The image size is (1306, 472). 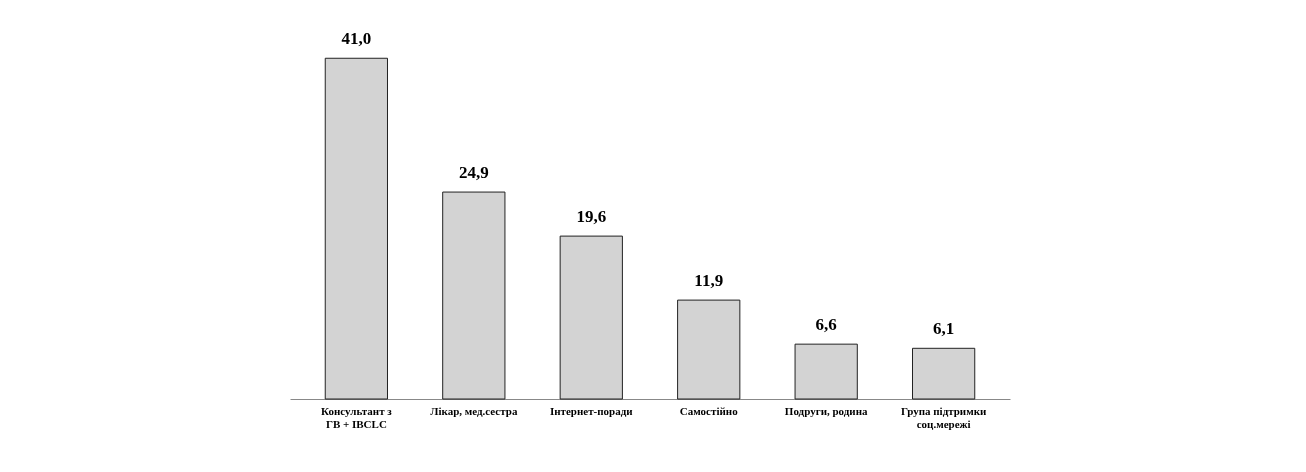 What do you see at coordinates (591, 217) in the screenshot?
I see `data-label: 19,6` at bounding box center [591, 217].